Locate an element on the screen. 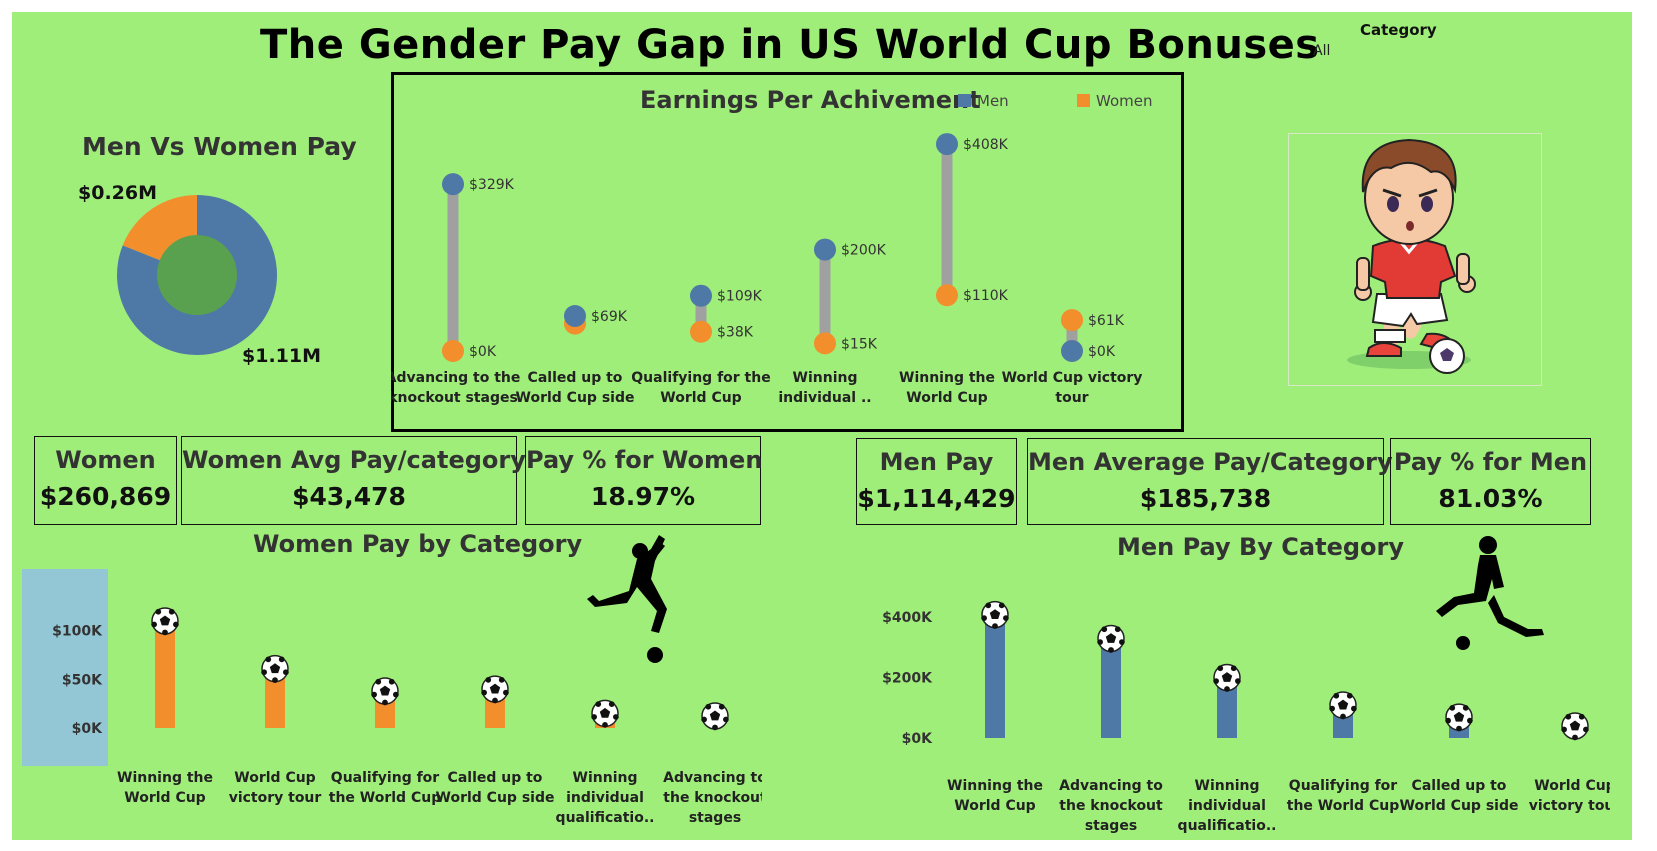 Image resolution: width=1657 pixels, height=851 pixels. legend-women-label: Women is located at coordinates (1124, 101).